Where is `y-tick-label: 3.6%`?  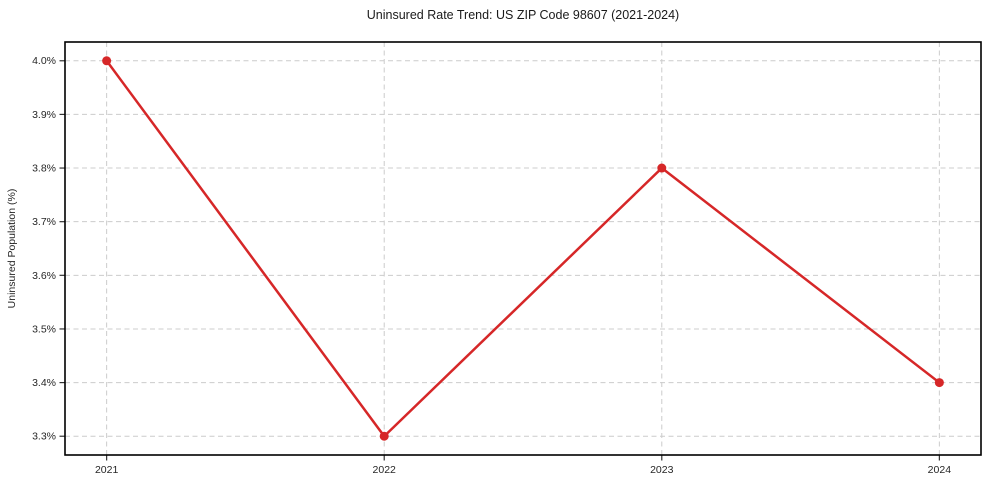 y-tick-label: 3.6% is located at coordinates (44, 276).